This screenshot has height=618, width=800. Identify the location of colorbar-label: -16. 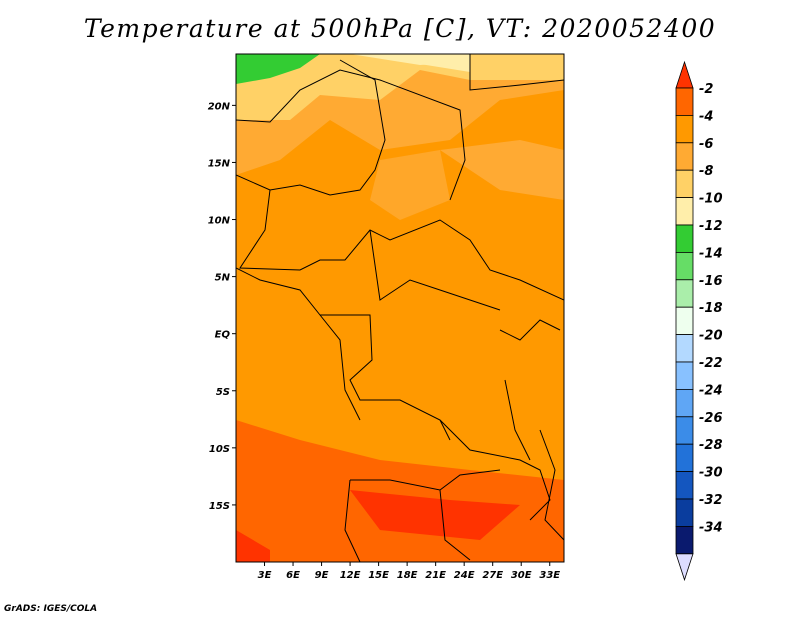
(711, 281).